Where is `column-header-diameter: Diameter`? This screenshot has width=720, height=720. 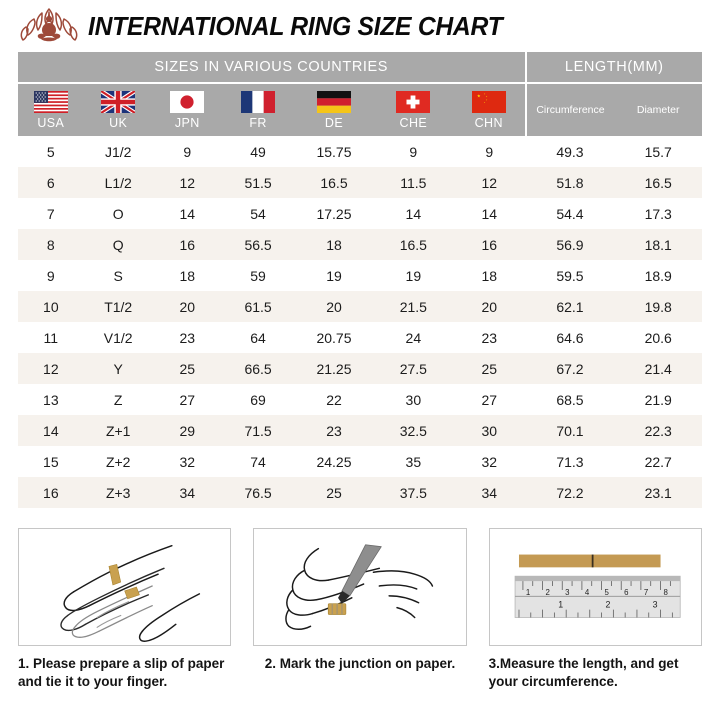
column-header-diameter: Diameter is located at coordinates (658, 109).